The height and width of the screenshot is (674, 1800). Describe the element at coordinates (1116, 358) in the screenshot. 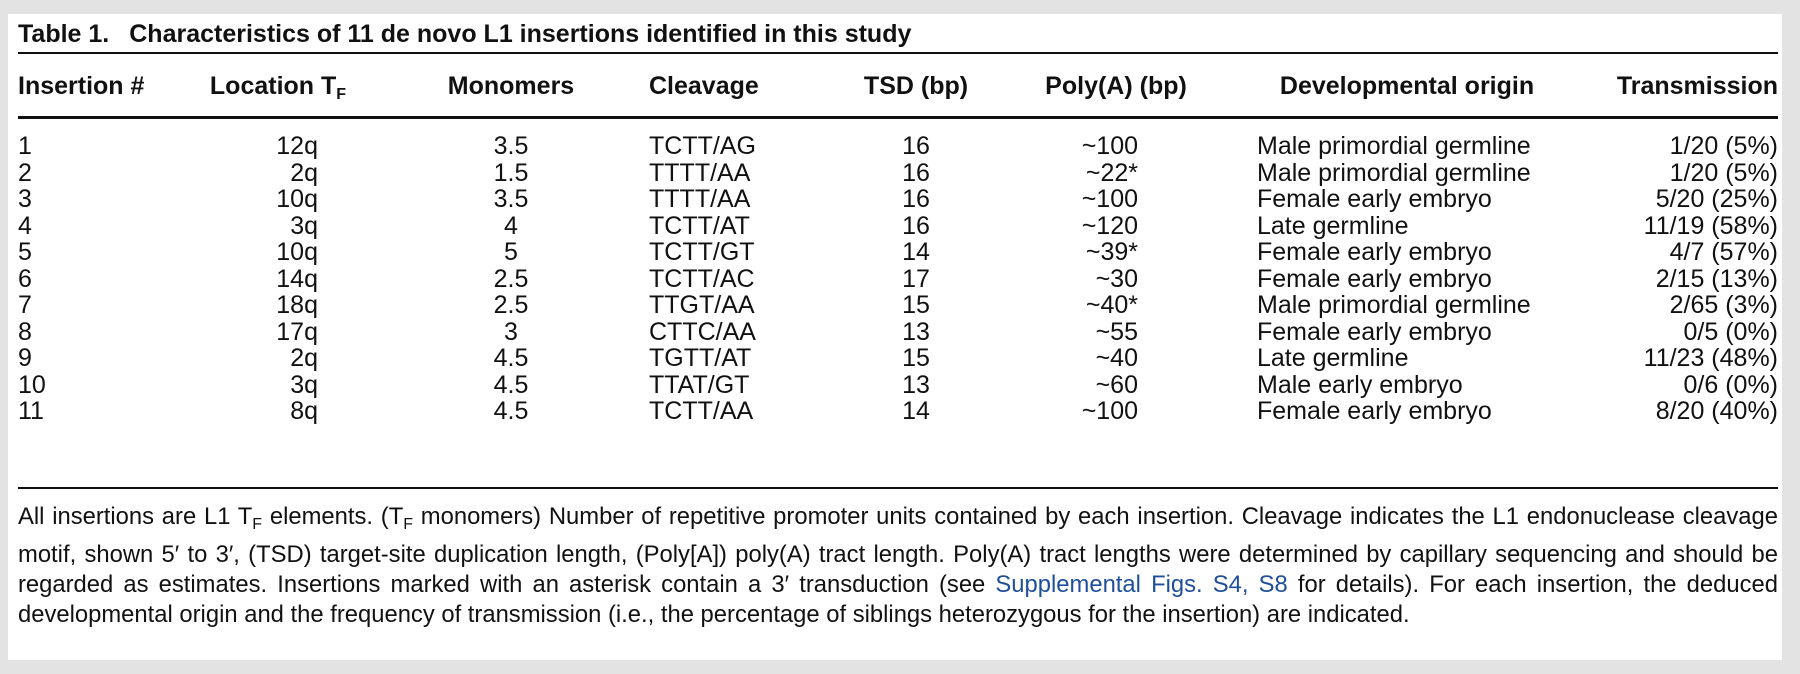

I see `cell-polya: ~40` at that location.